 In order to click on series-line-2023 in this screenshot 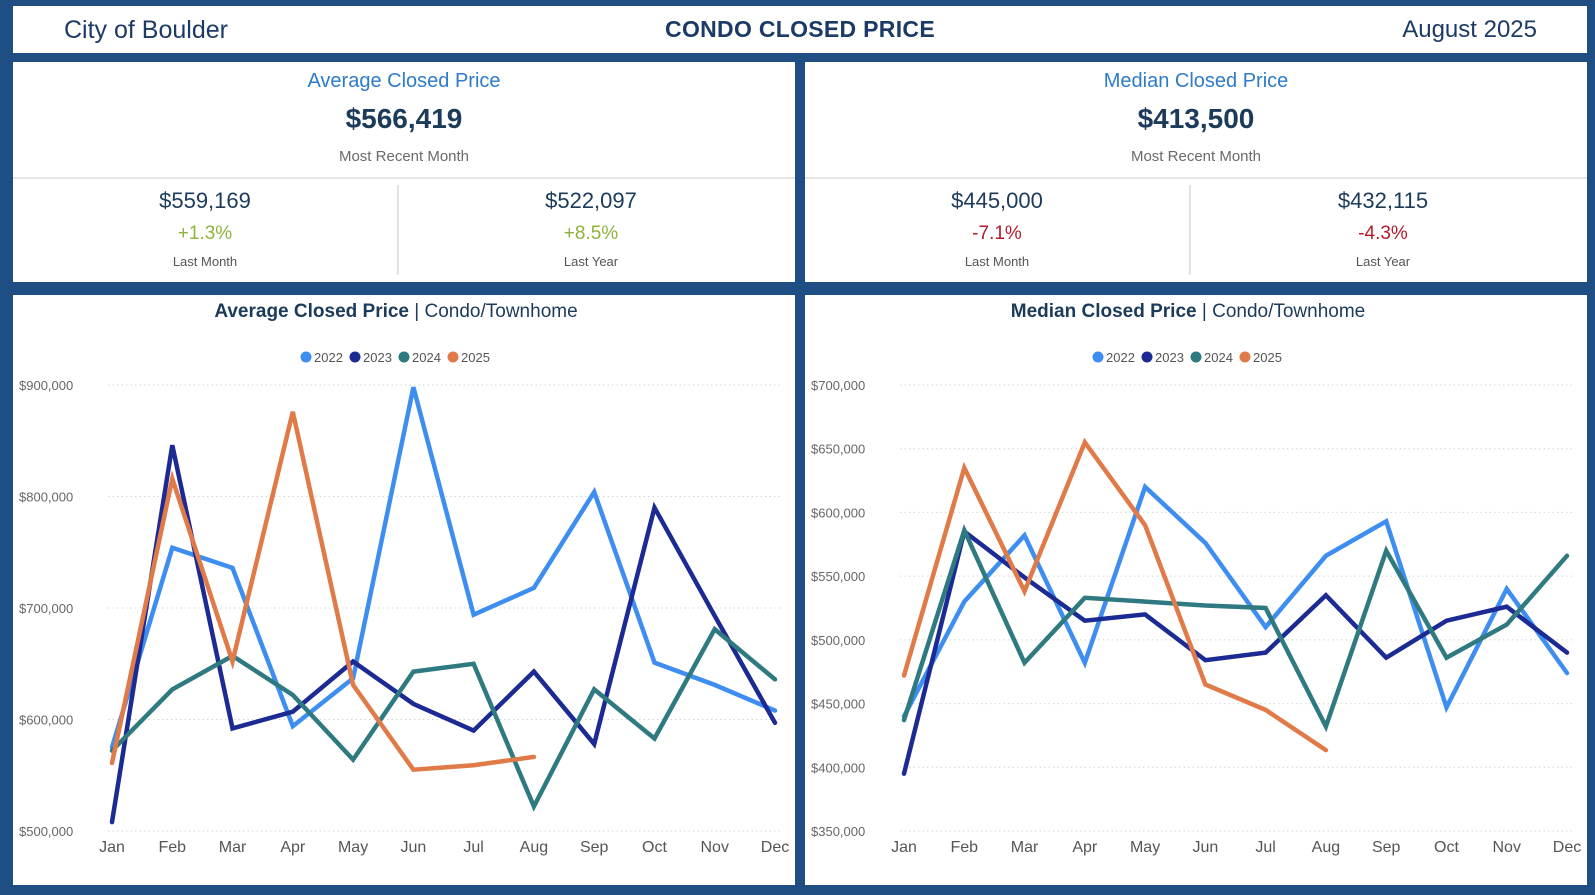, I will do `click(1235, 651)`.